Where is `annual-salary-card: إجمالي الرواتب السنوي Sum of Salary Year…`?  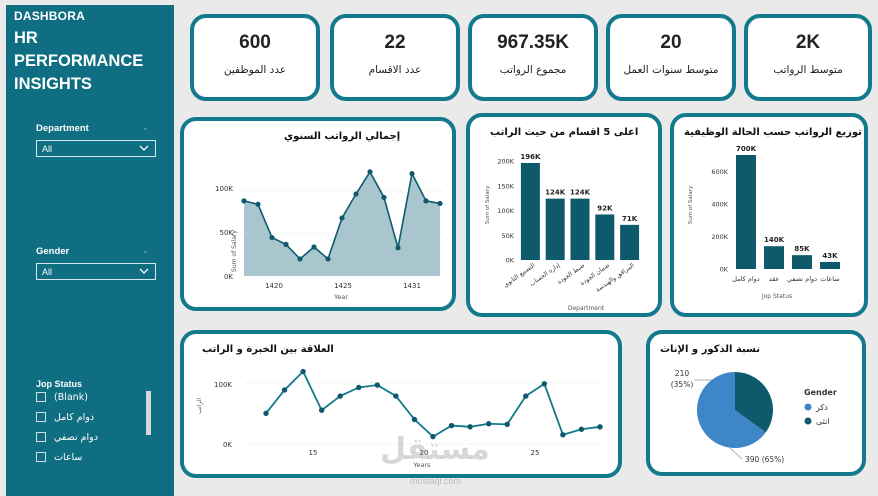
annual-salary-card: إجمالي الرواتب السنوي Sum of Salary Year… is located at coordinates (318, 214).